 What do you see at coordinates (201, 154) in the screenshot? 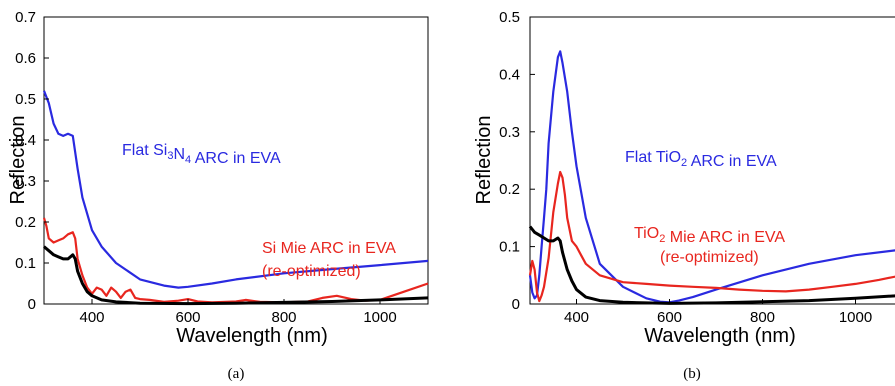
I see `annotation-flat-si3n4: Flat Si3N4 ARC in EVA` at bounding box center [201, 154].